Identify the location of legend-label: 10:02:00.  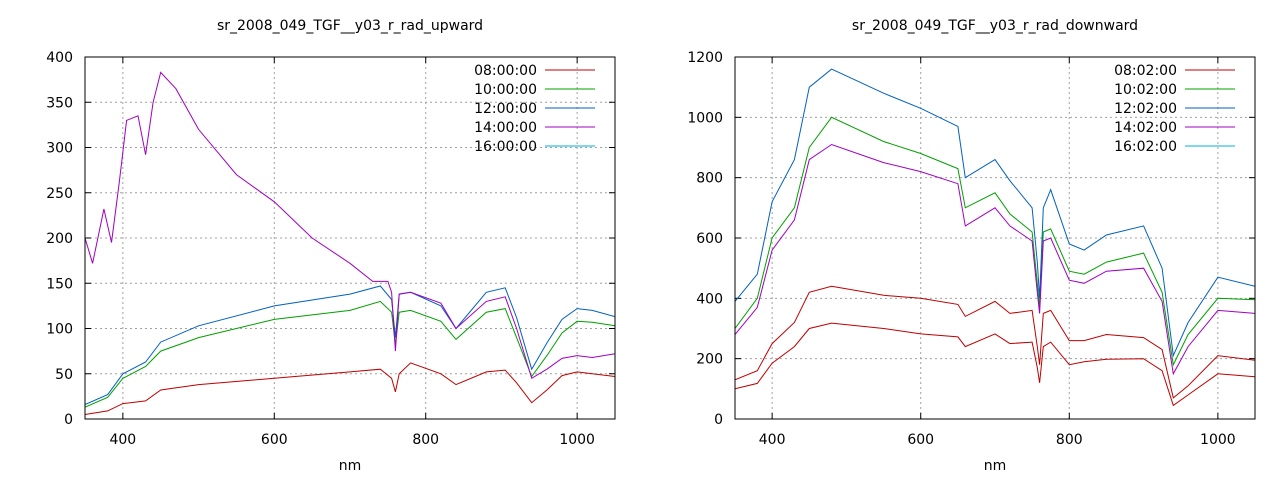
(1145, 90).